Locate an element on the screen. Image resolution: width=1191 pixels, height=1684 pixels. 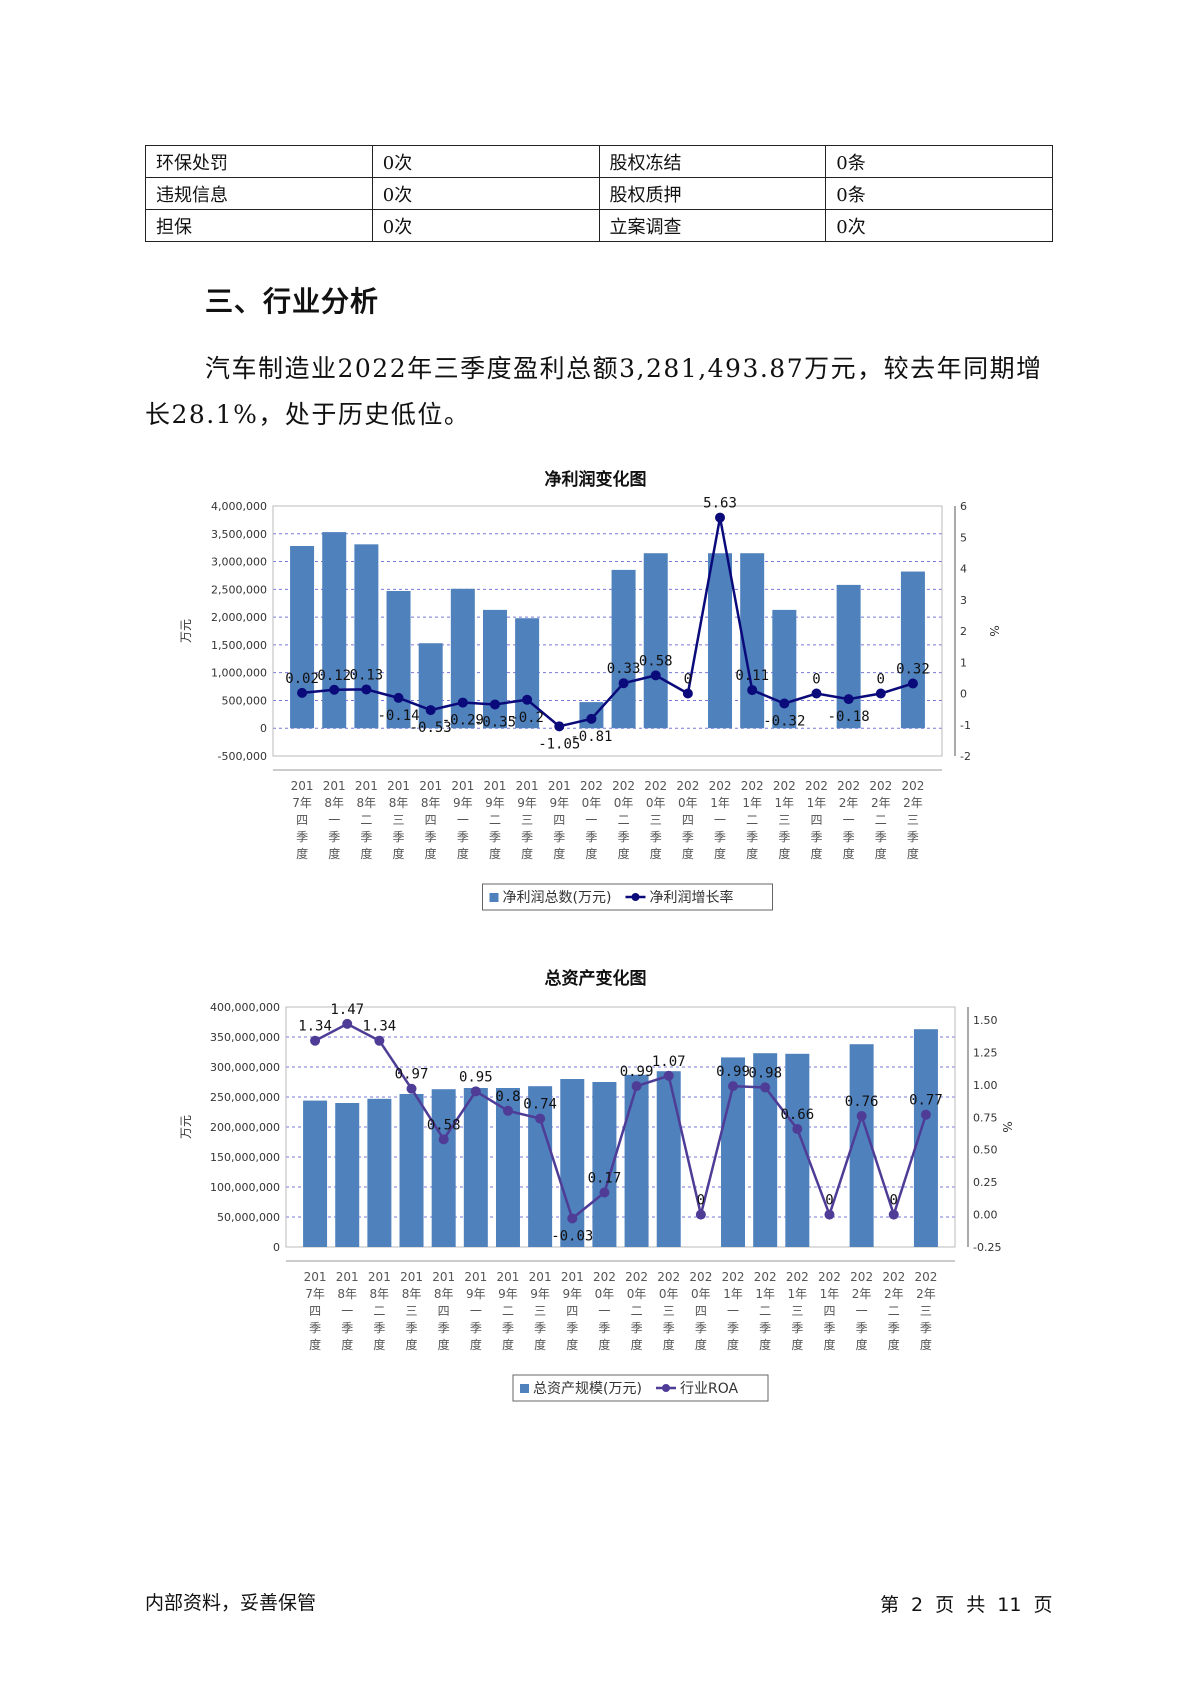
legend-bar-label: 总资产规模(万元) is located at coordinates (587, 1389).